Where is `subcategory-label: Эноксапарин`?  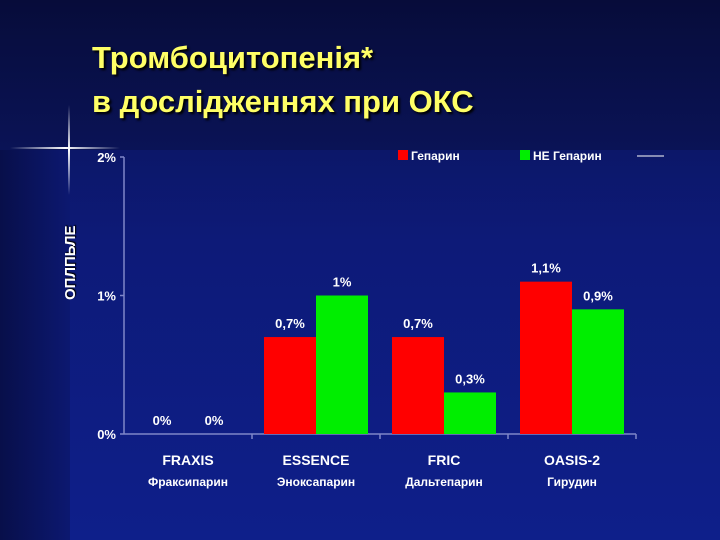
subcategory-label: Эноксапарин is located at coordinates (316, 482).